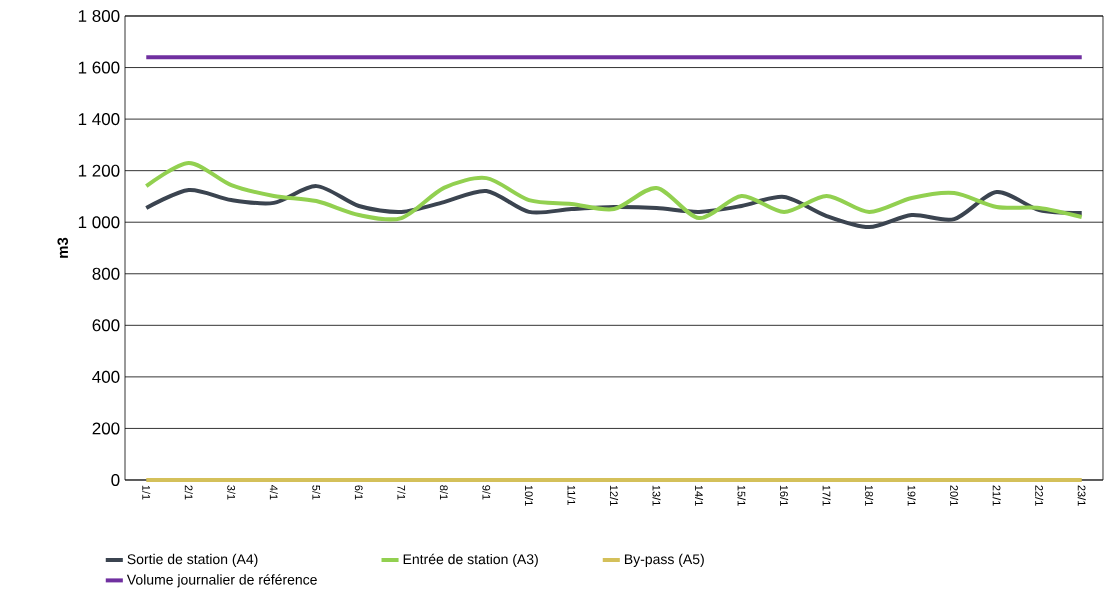 This screenshot has height=610, width=1105. Describe the element at coordinates (358, 492) in the screenshot. I see `x-tick-label: 6/1` at that location.